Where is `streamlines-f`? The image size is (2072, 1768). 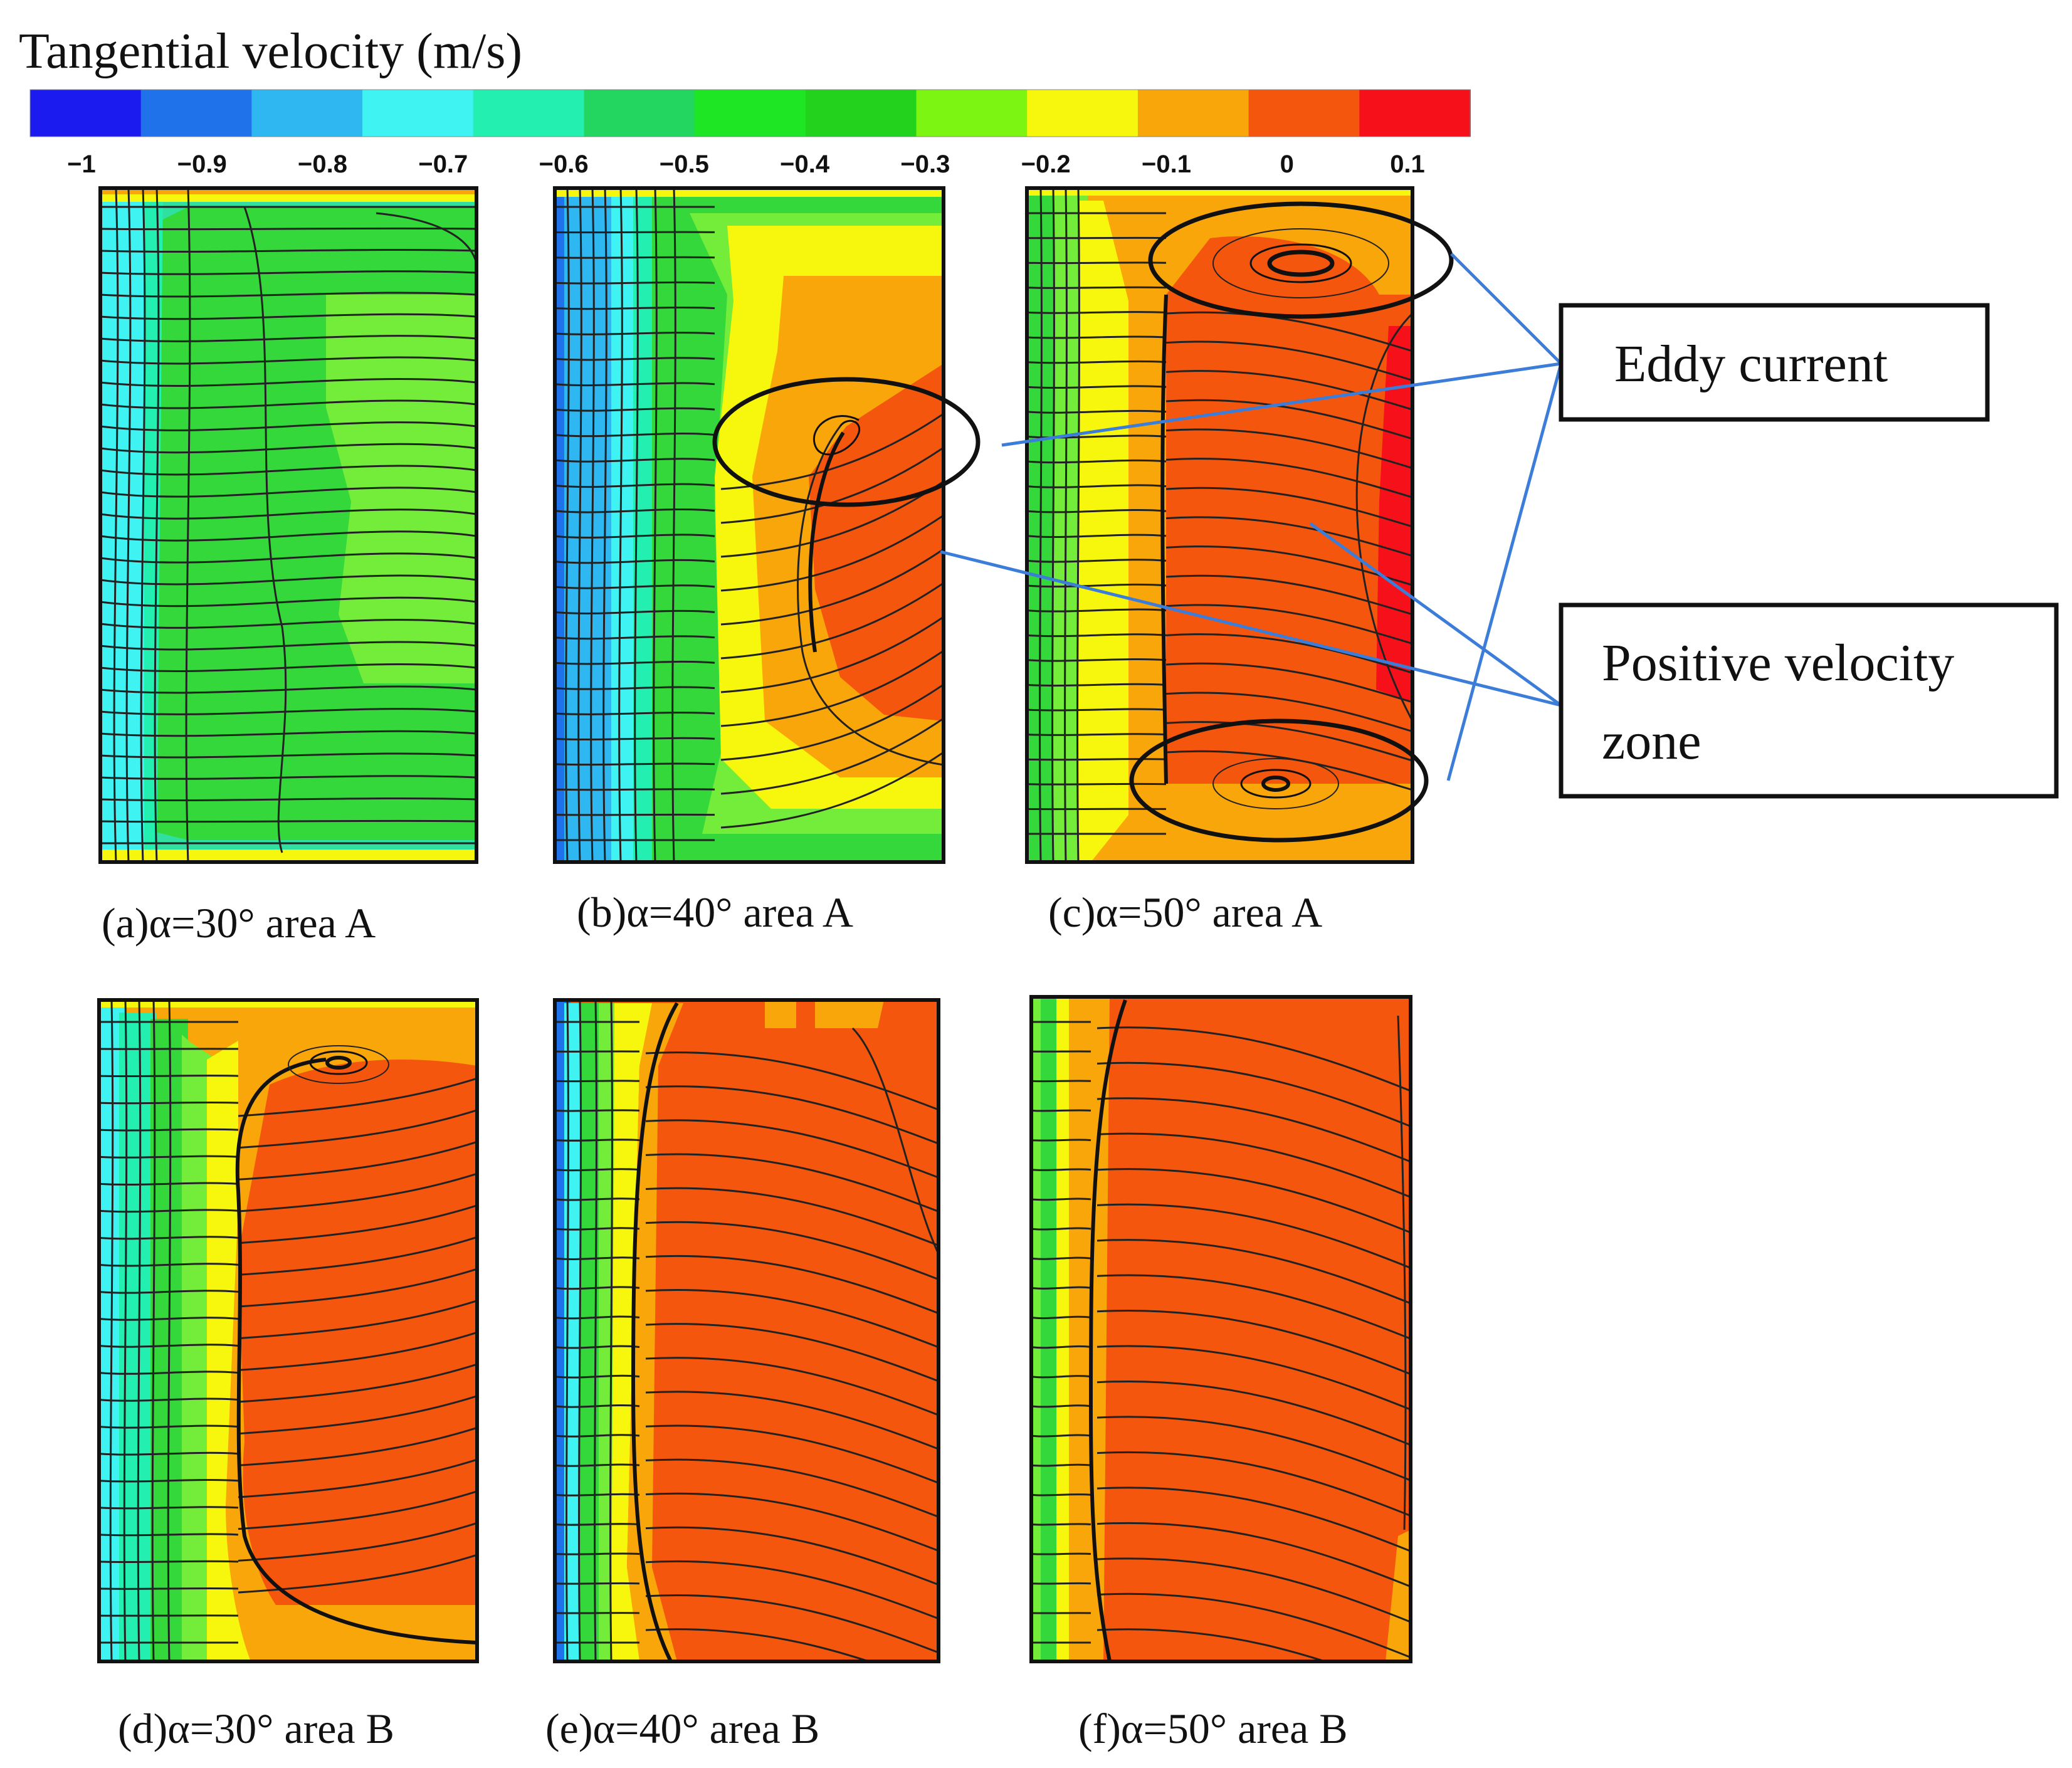
streamlines-f is located at coordinates (1221, 1330).